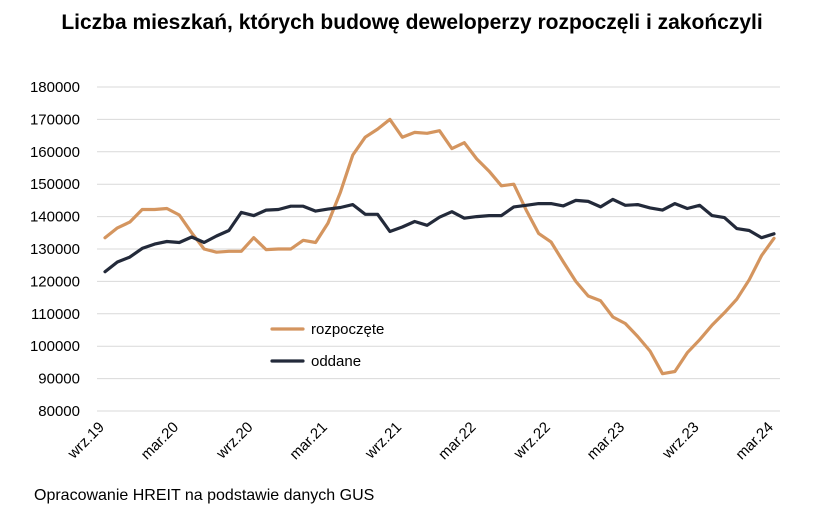  Describe the element at coordinates (383, 441) in the screenshot. I see `x-tick-label: wrz.21` at that location.